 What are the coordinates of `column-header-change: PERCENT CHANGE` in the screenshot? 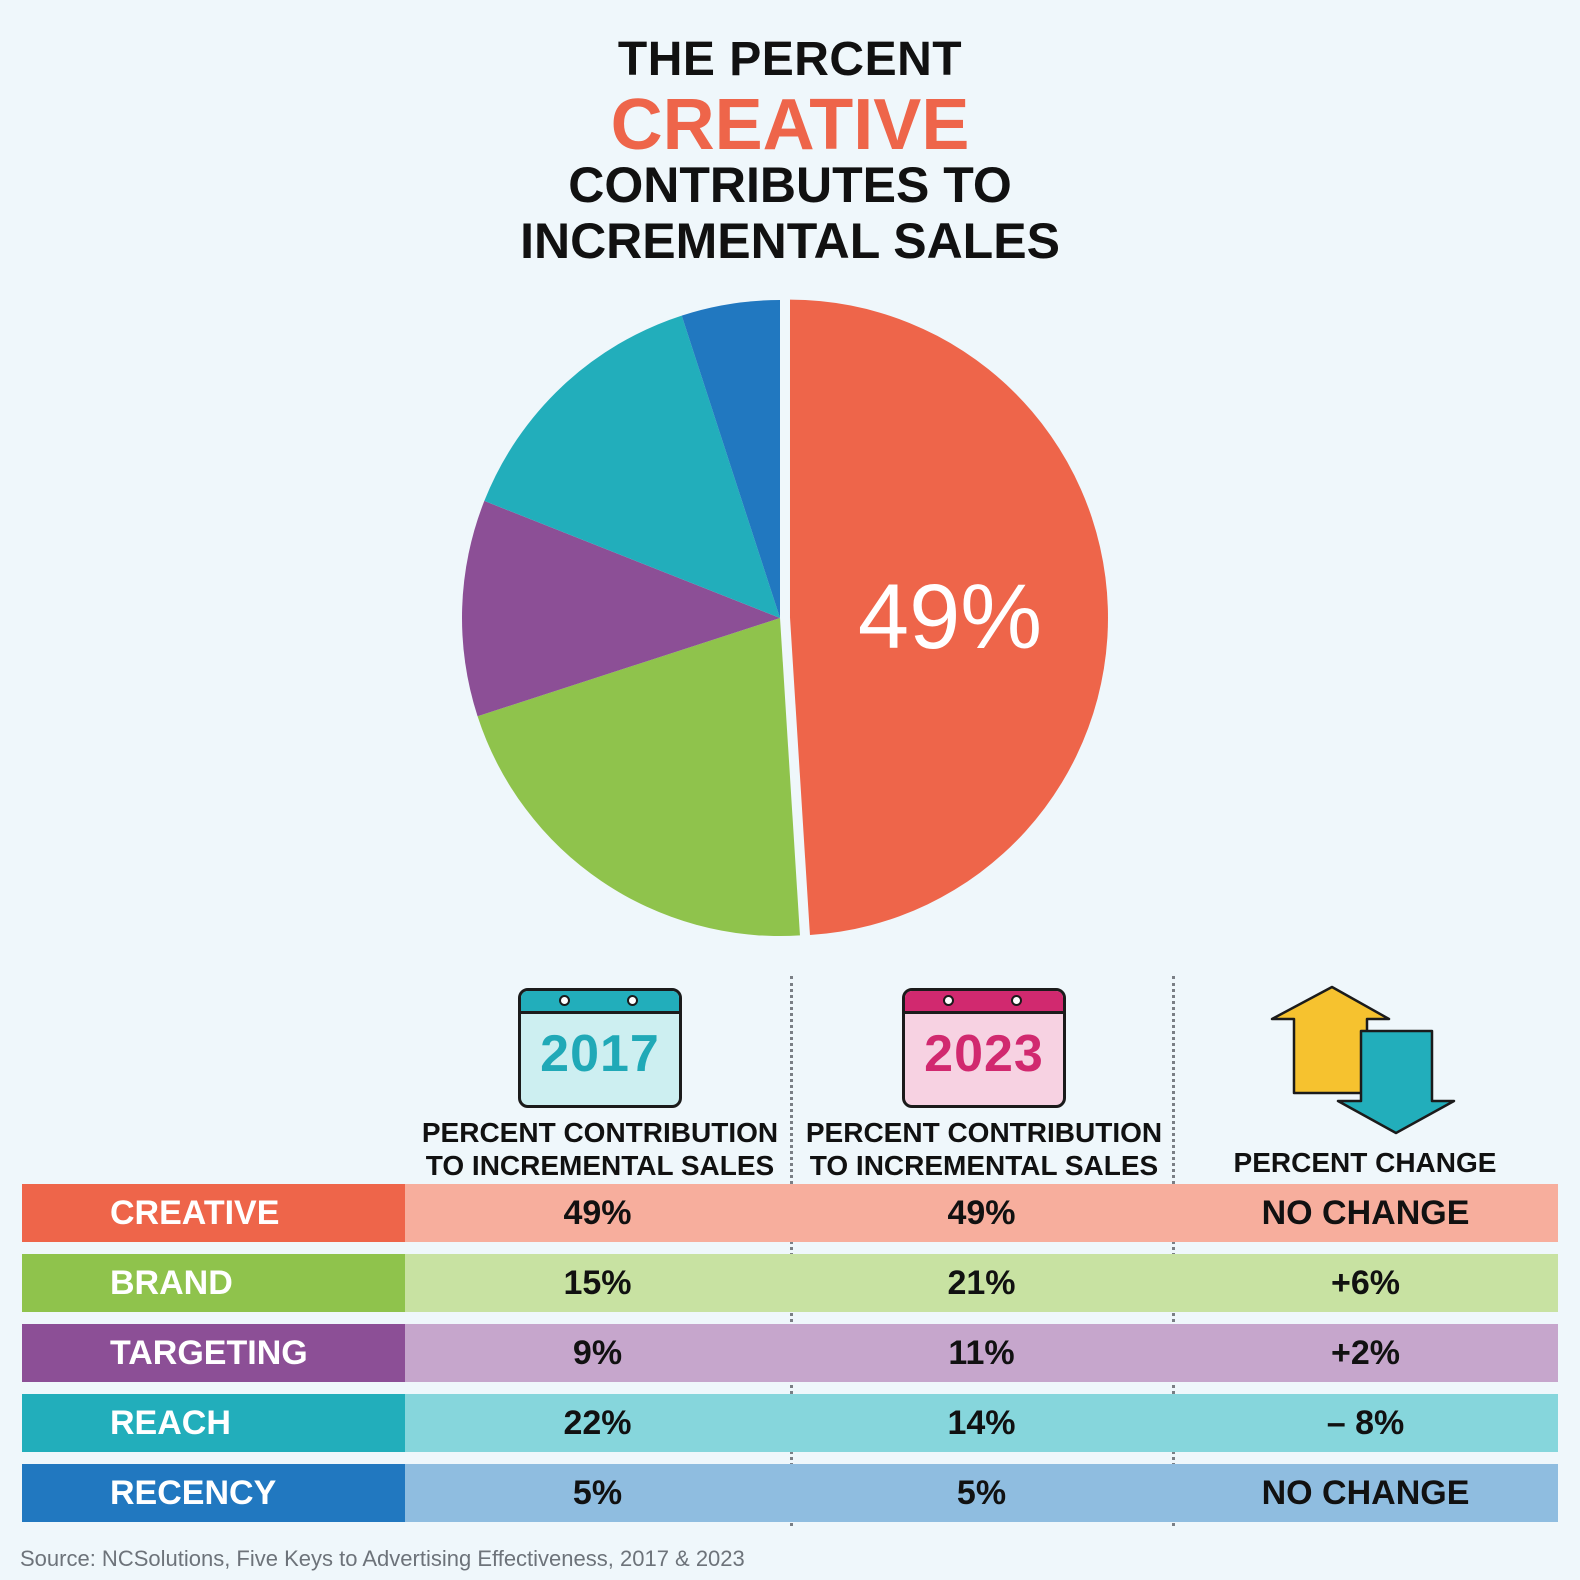 It's located at (1365, 1162).